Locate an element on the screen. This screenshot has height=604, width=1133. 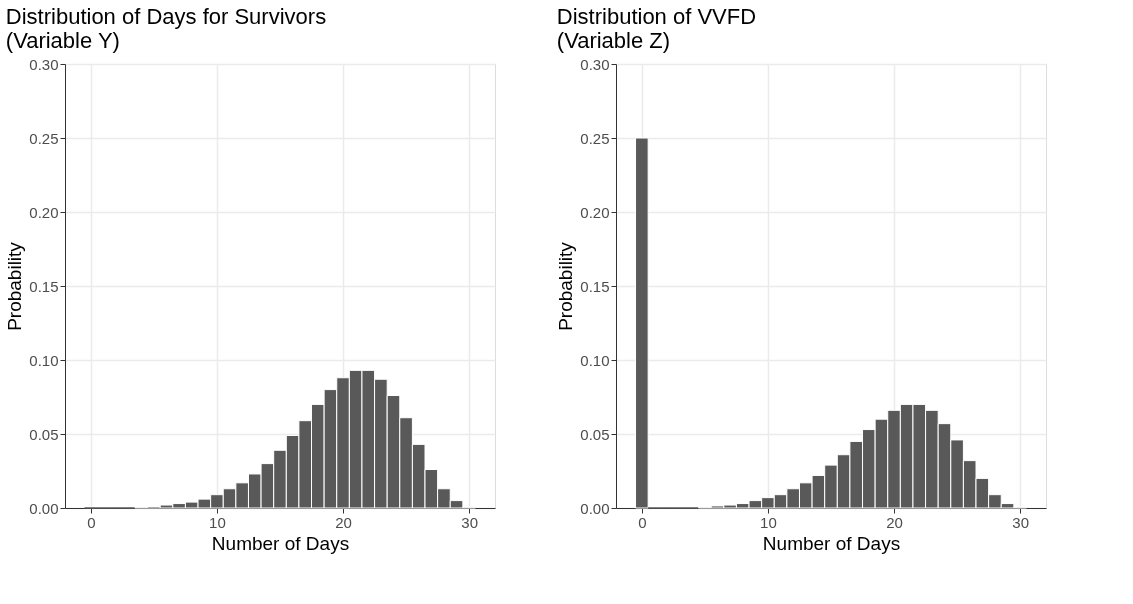
chart-title: Distribution of VVFD (Variable Z) is located at coordinates (656, 28).